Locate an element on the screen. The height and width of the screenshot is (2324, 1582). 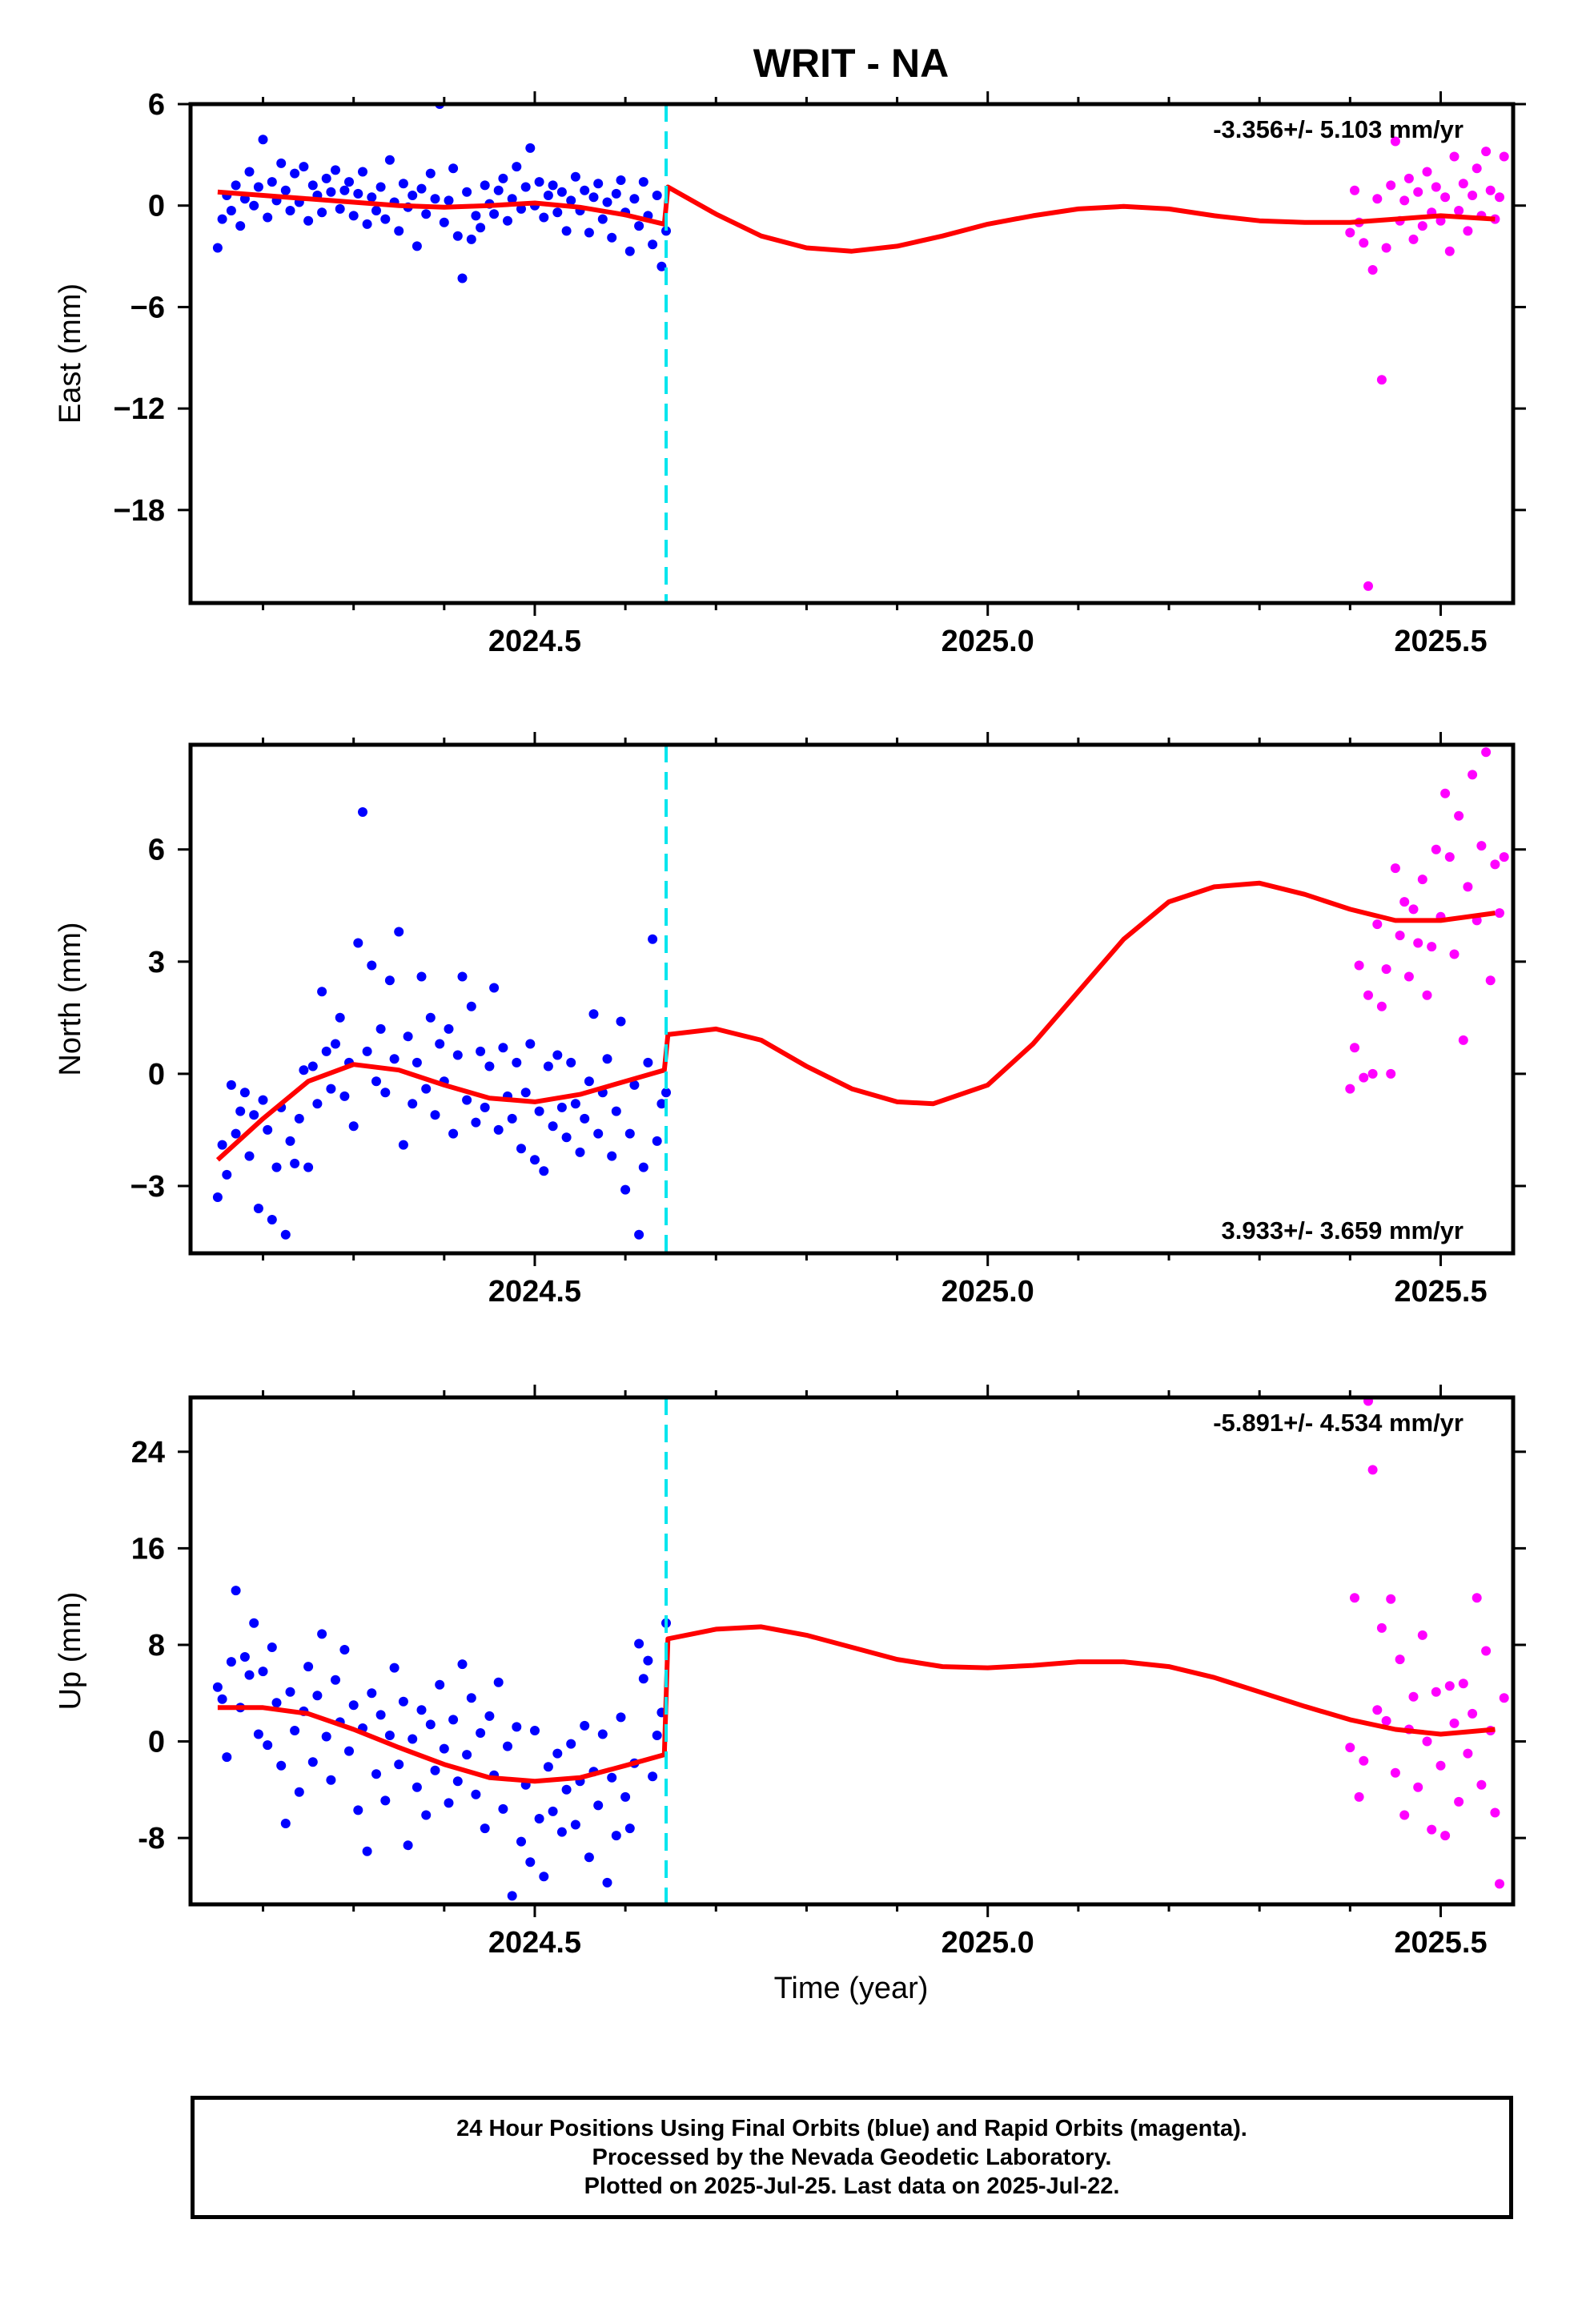
east-x-tick-label: 2025.5 is located at coordinates (1440, 641).